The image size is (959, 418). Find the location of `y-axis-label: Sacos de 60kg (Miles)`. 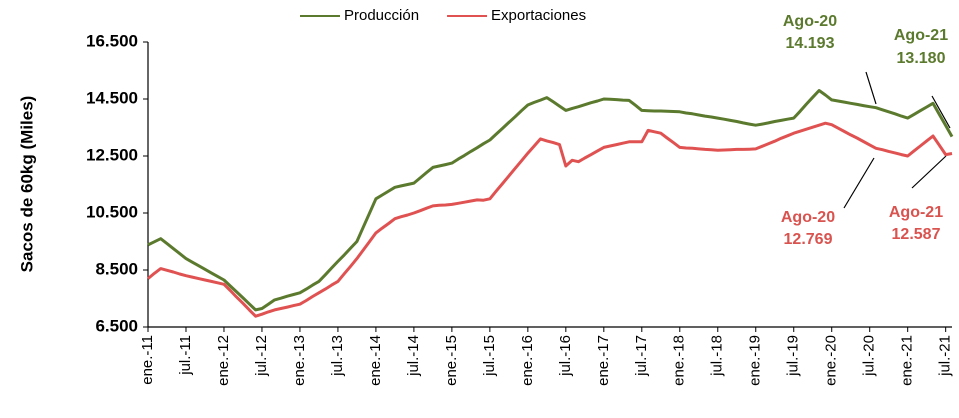

y-axis-label: Sacos de 60kg (Miles) is located at coordinates (26, 184).